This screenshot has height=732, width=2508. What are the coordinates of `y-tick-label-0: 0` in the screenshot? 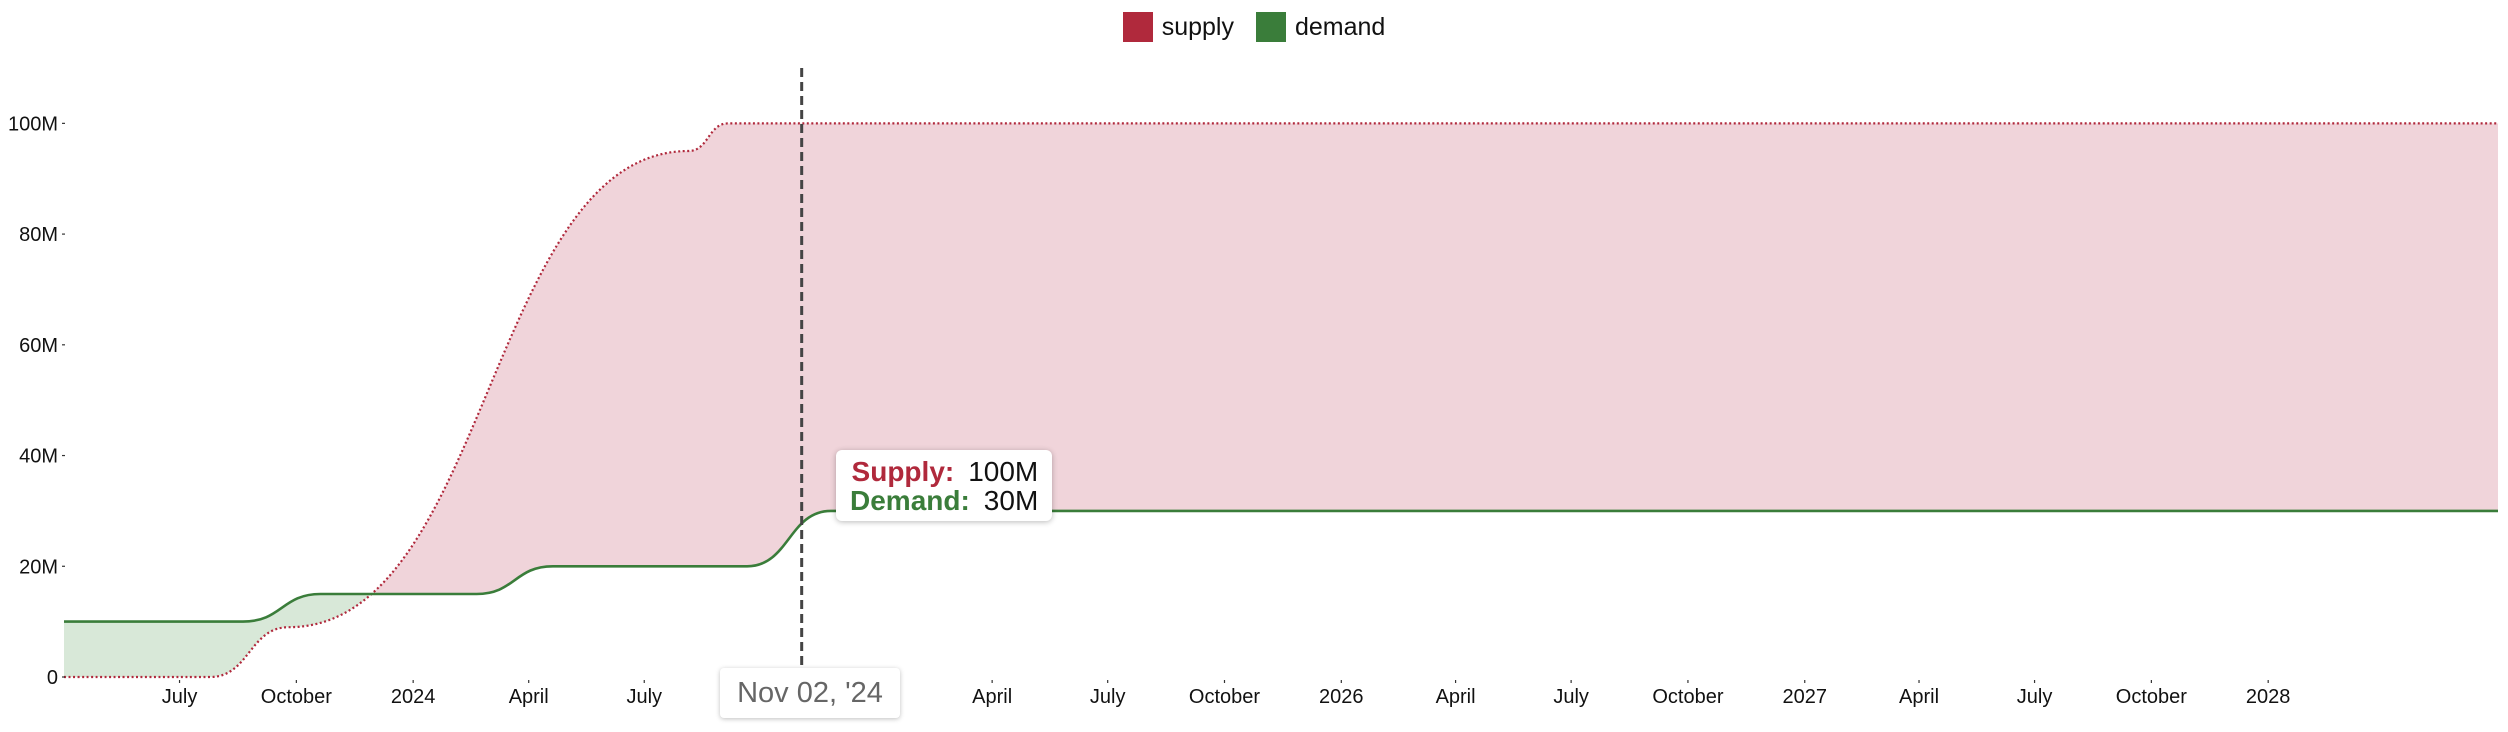 It's located at (52, 678).